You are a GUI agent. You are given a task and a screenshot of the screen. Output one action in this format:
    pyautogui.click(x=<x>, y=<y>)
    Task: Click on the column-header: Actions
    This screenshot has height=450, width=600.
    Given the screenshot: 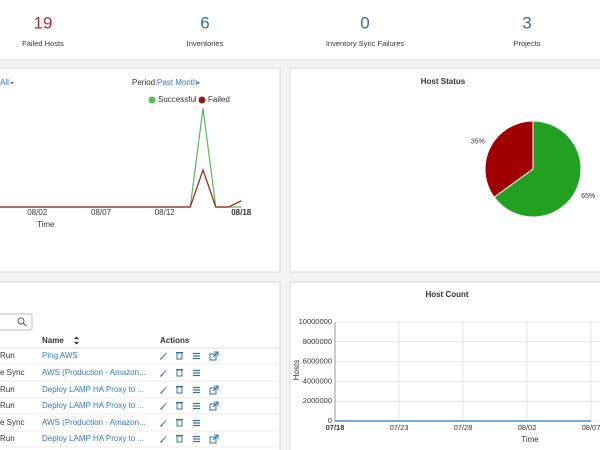 What is the action you would take?
    pyautogui.click(x=175, y=340)
    